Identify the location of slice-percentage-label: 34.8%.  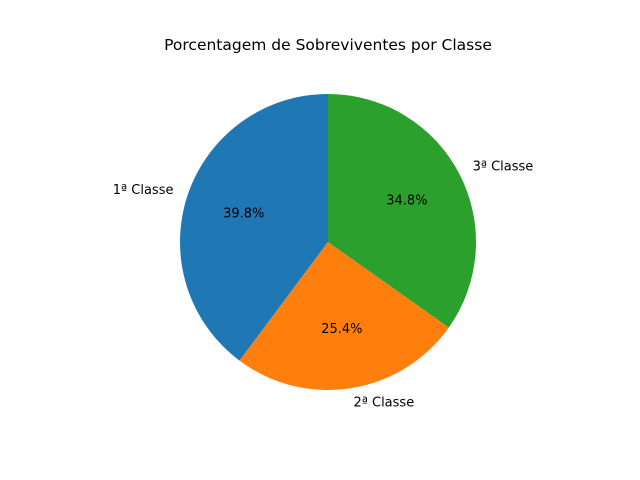
(406, 201).